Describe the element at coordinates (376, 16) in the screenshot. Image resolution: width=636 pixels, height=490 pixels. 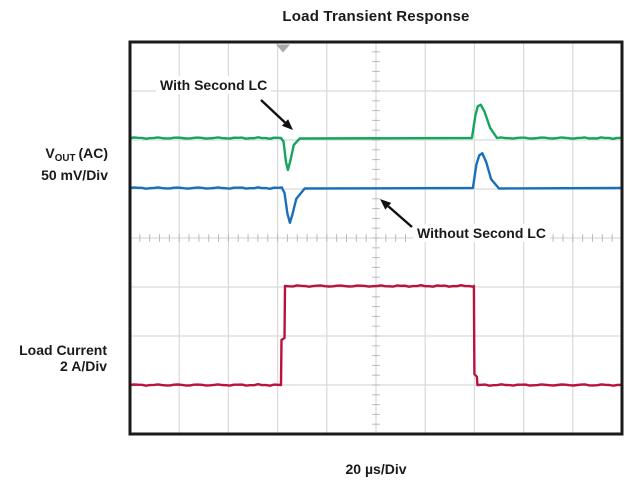
I see `chart-title: Load Transient Response` at that location.